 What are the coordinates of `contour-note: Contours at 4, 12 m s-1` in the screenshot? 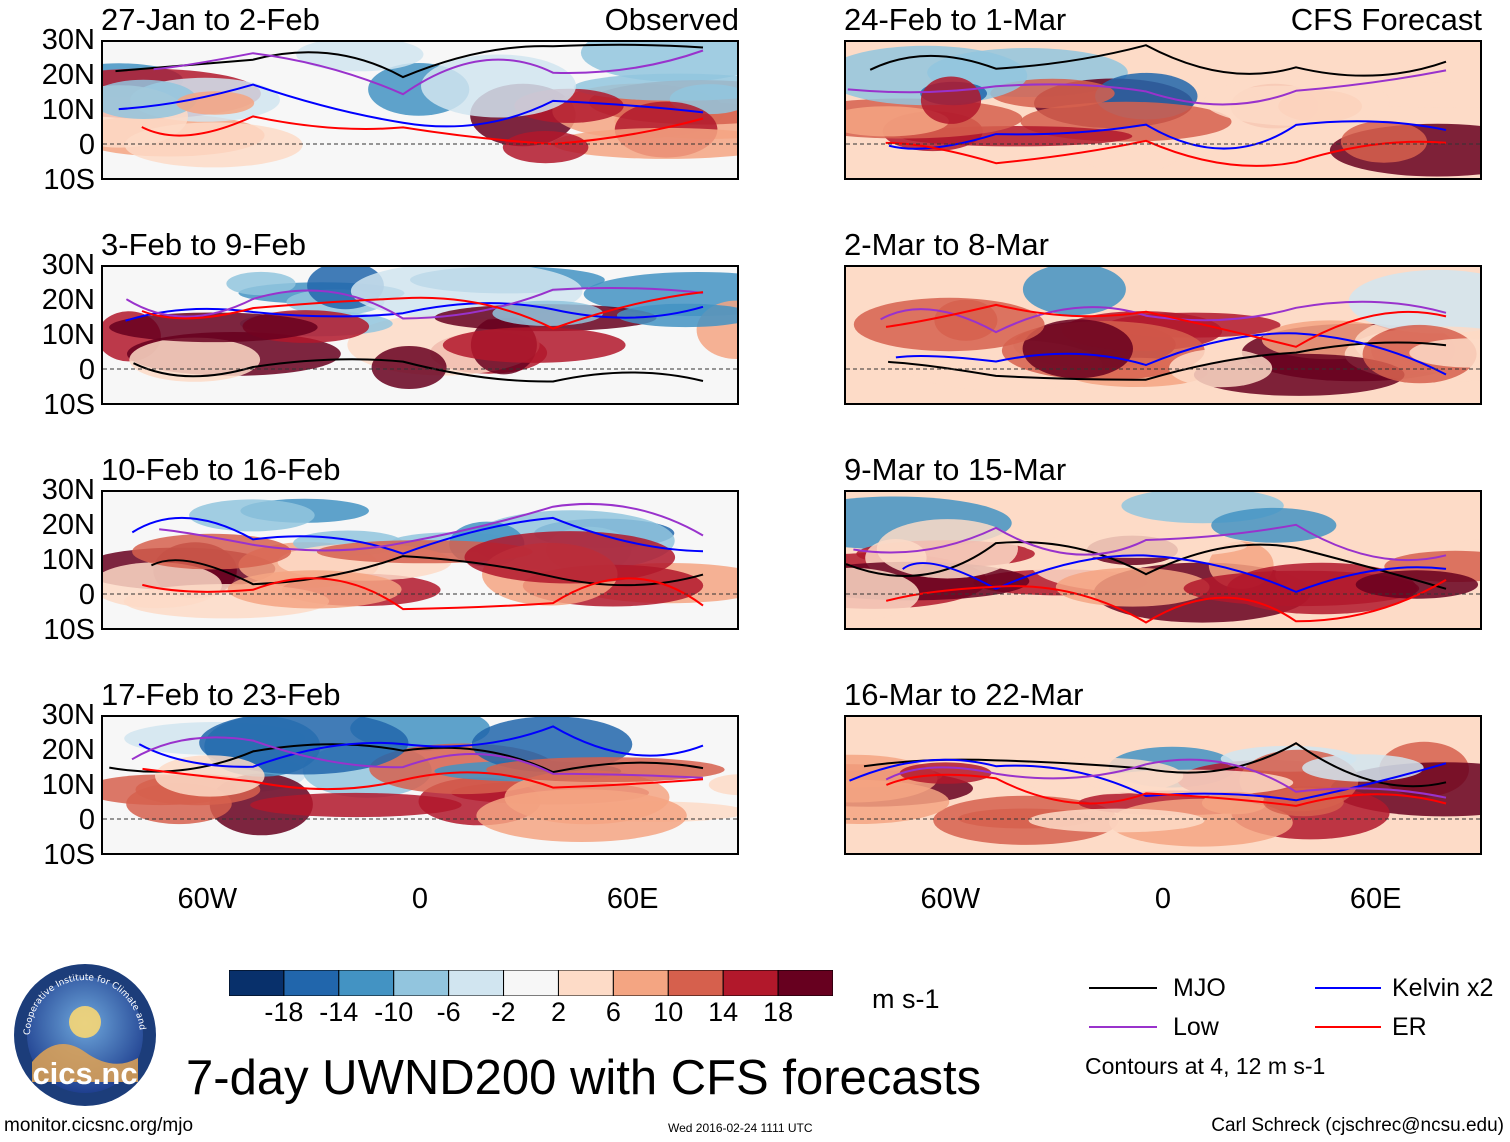 It's located at (1205, 1066).